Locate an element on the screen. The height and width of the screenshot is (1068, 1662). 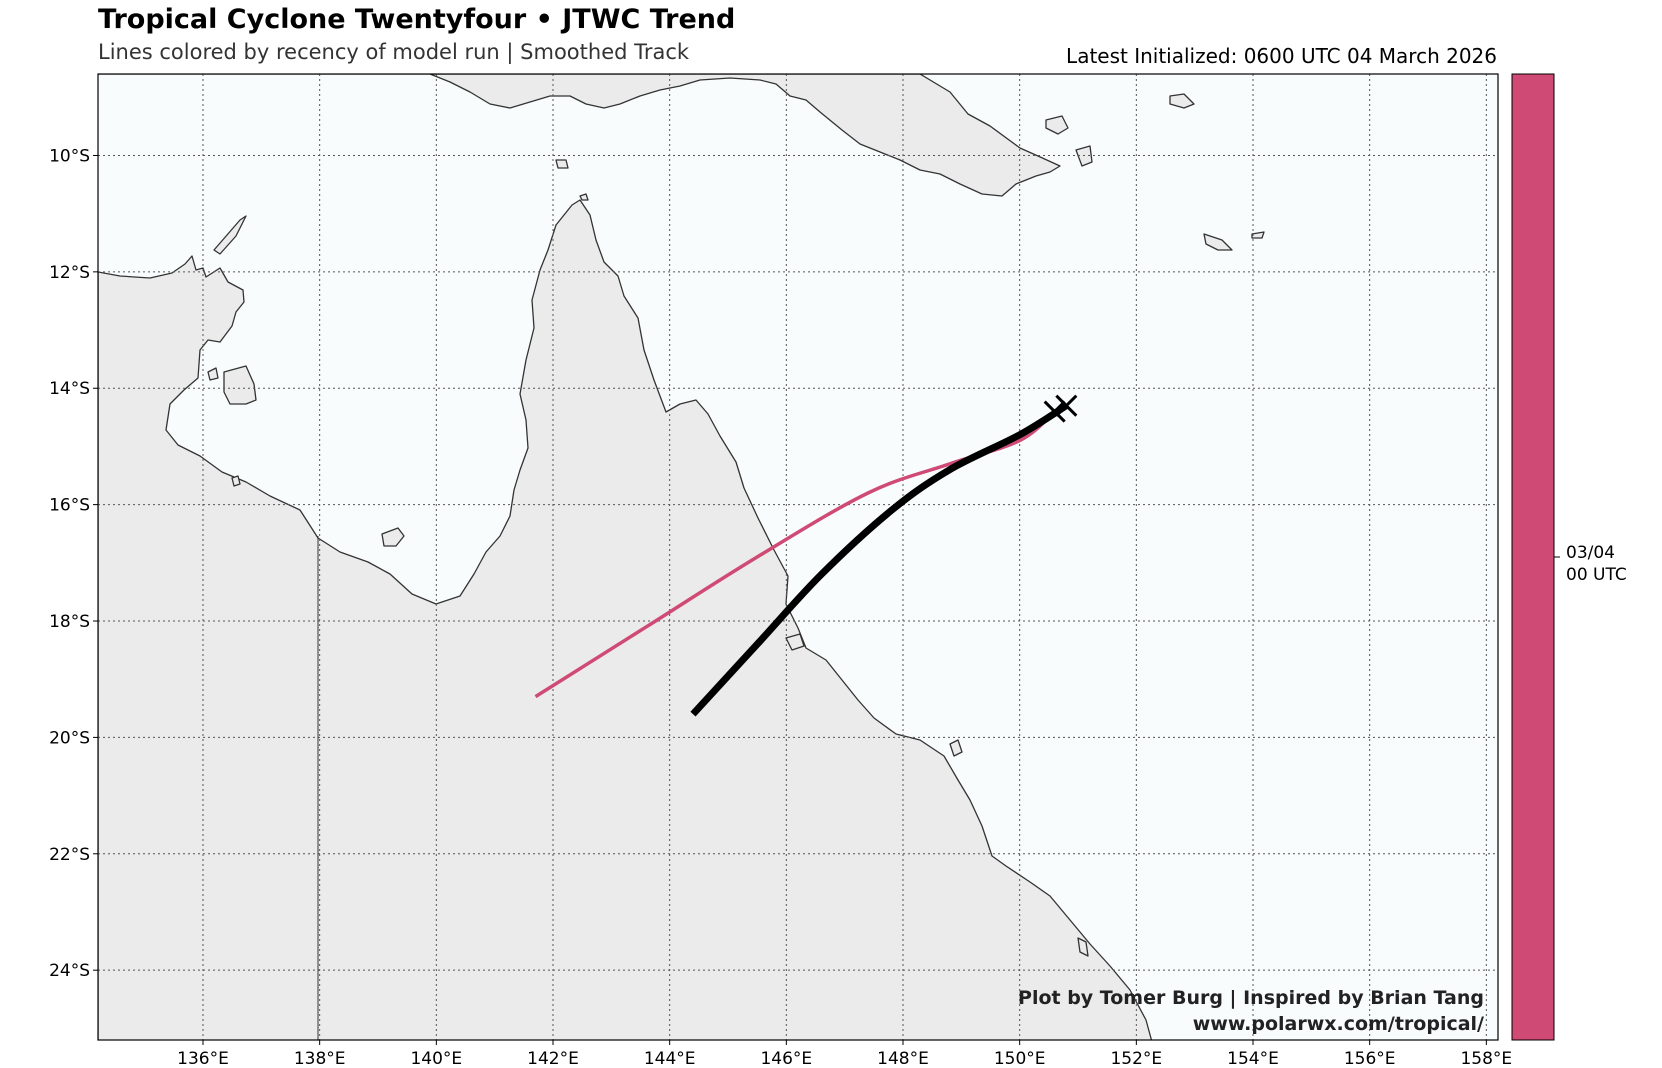
earlier-track-line is located at coordinates (795, 554).